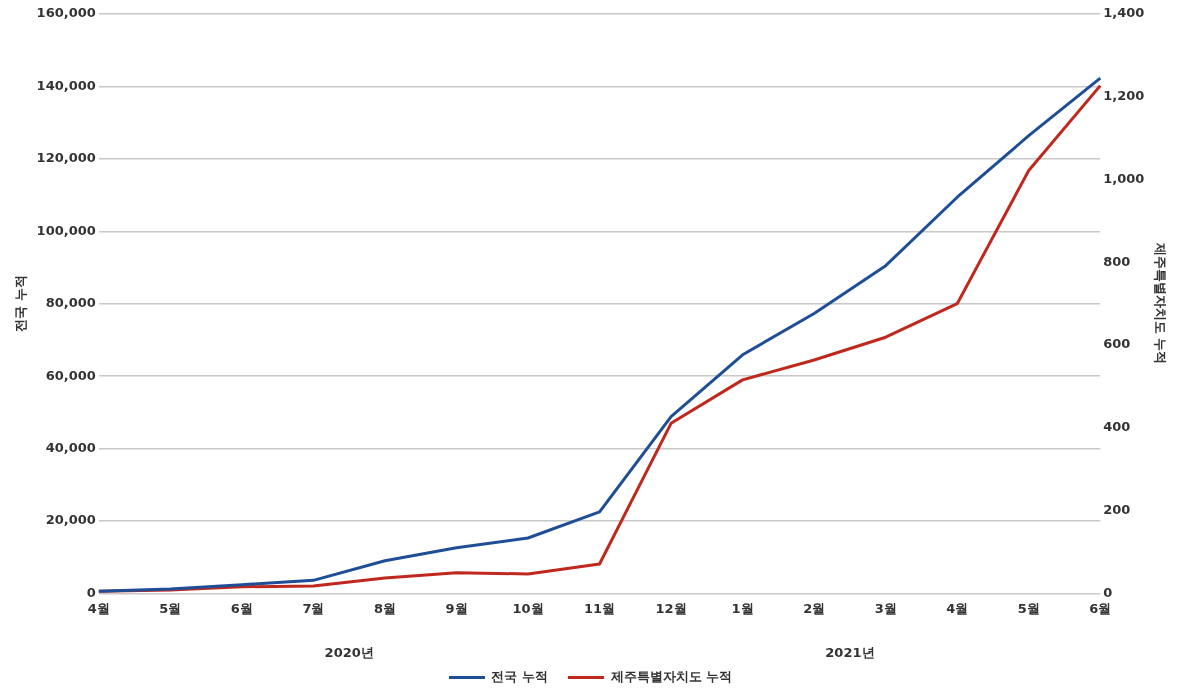 The height and width of the screenshot is (700, 1181). I want to click on x-tick-label: 1월, so click(742, 608).